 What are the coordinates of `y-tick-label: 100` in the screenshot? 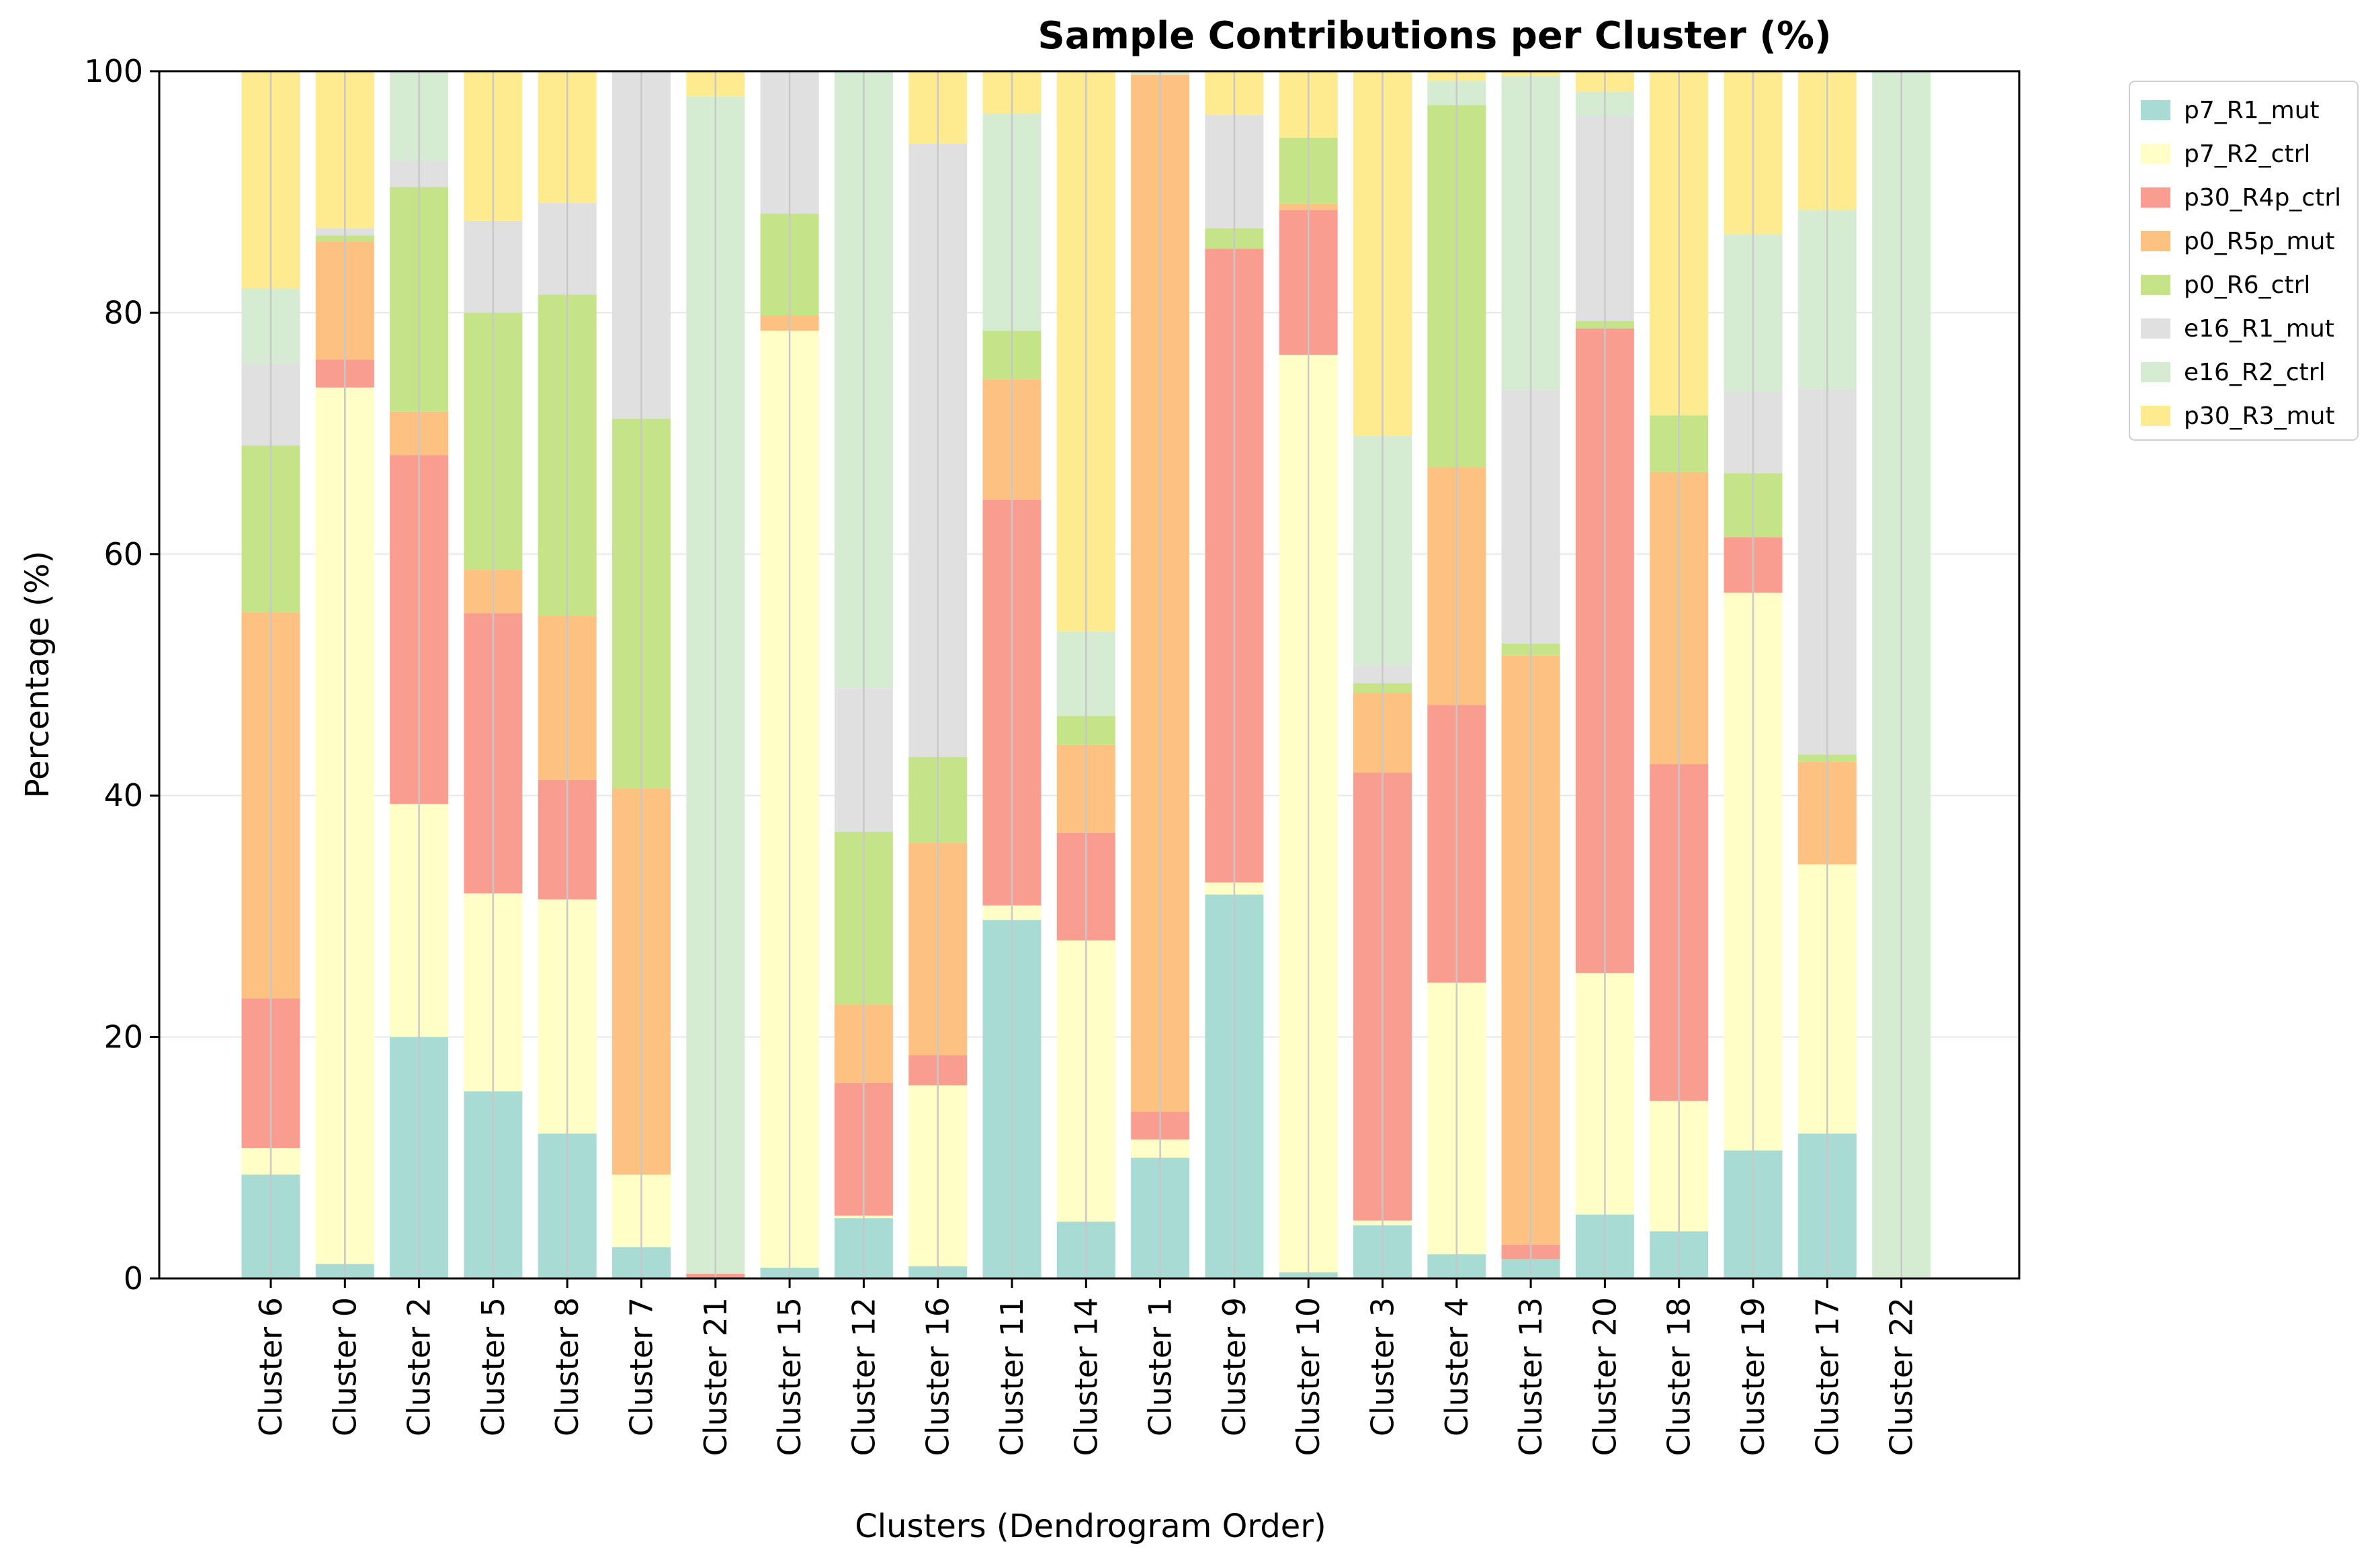 It's located at (113, 71).